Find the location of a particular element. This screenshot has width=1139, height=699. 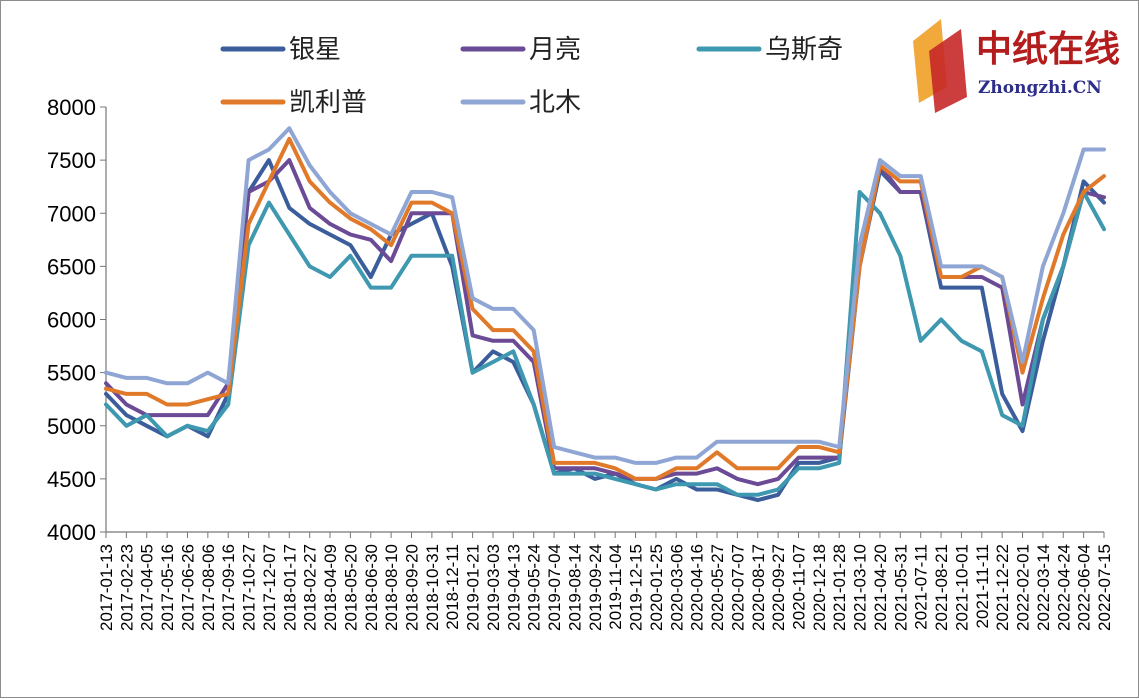

x-tick-label: 2021-11-11 is located at coordinates (982, 586).